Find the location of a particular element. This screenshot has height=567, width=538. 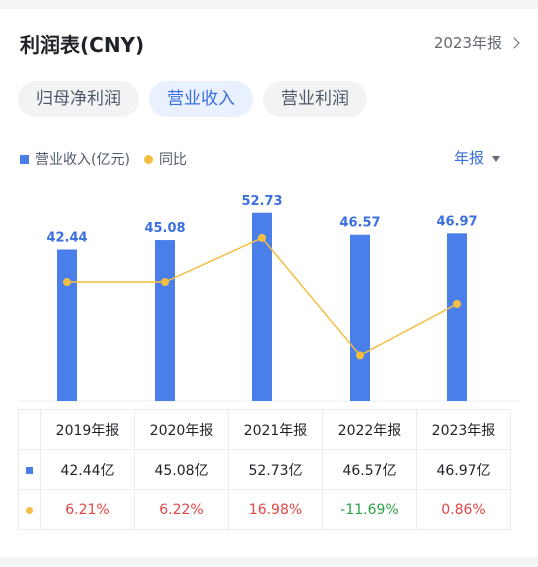

table-row-revenue: 42.44亿 45.08亿 52.73亿 46.57亿 46.97亿 is located at coordinates (264, 469).